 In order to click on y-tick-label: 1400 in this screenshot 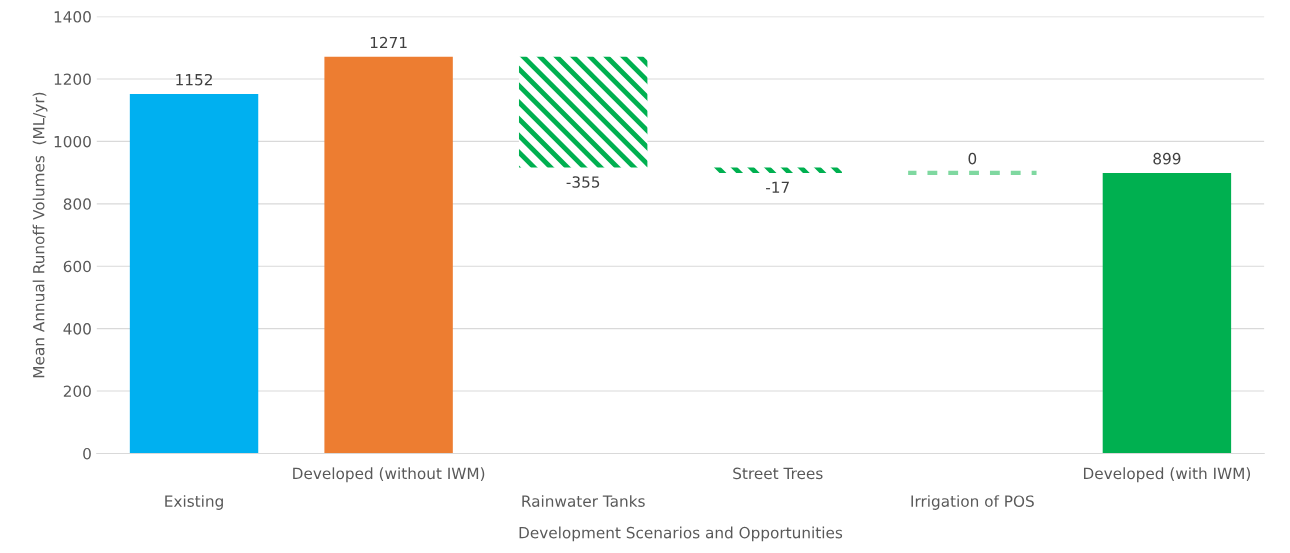, I will do `click(72, 17)`.